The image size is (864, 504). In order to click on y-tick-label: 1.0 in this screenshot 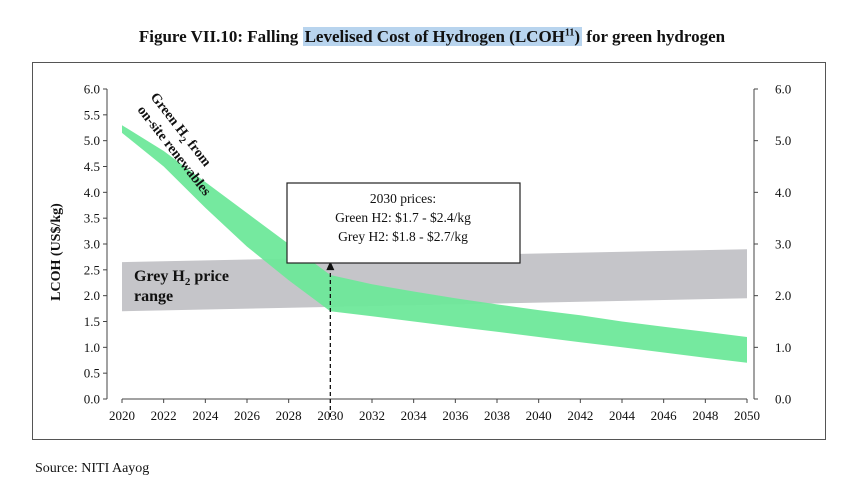, I will do `click(92, 347)`.